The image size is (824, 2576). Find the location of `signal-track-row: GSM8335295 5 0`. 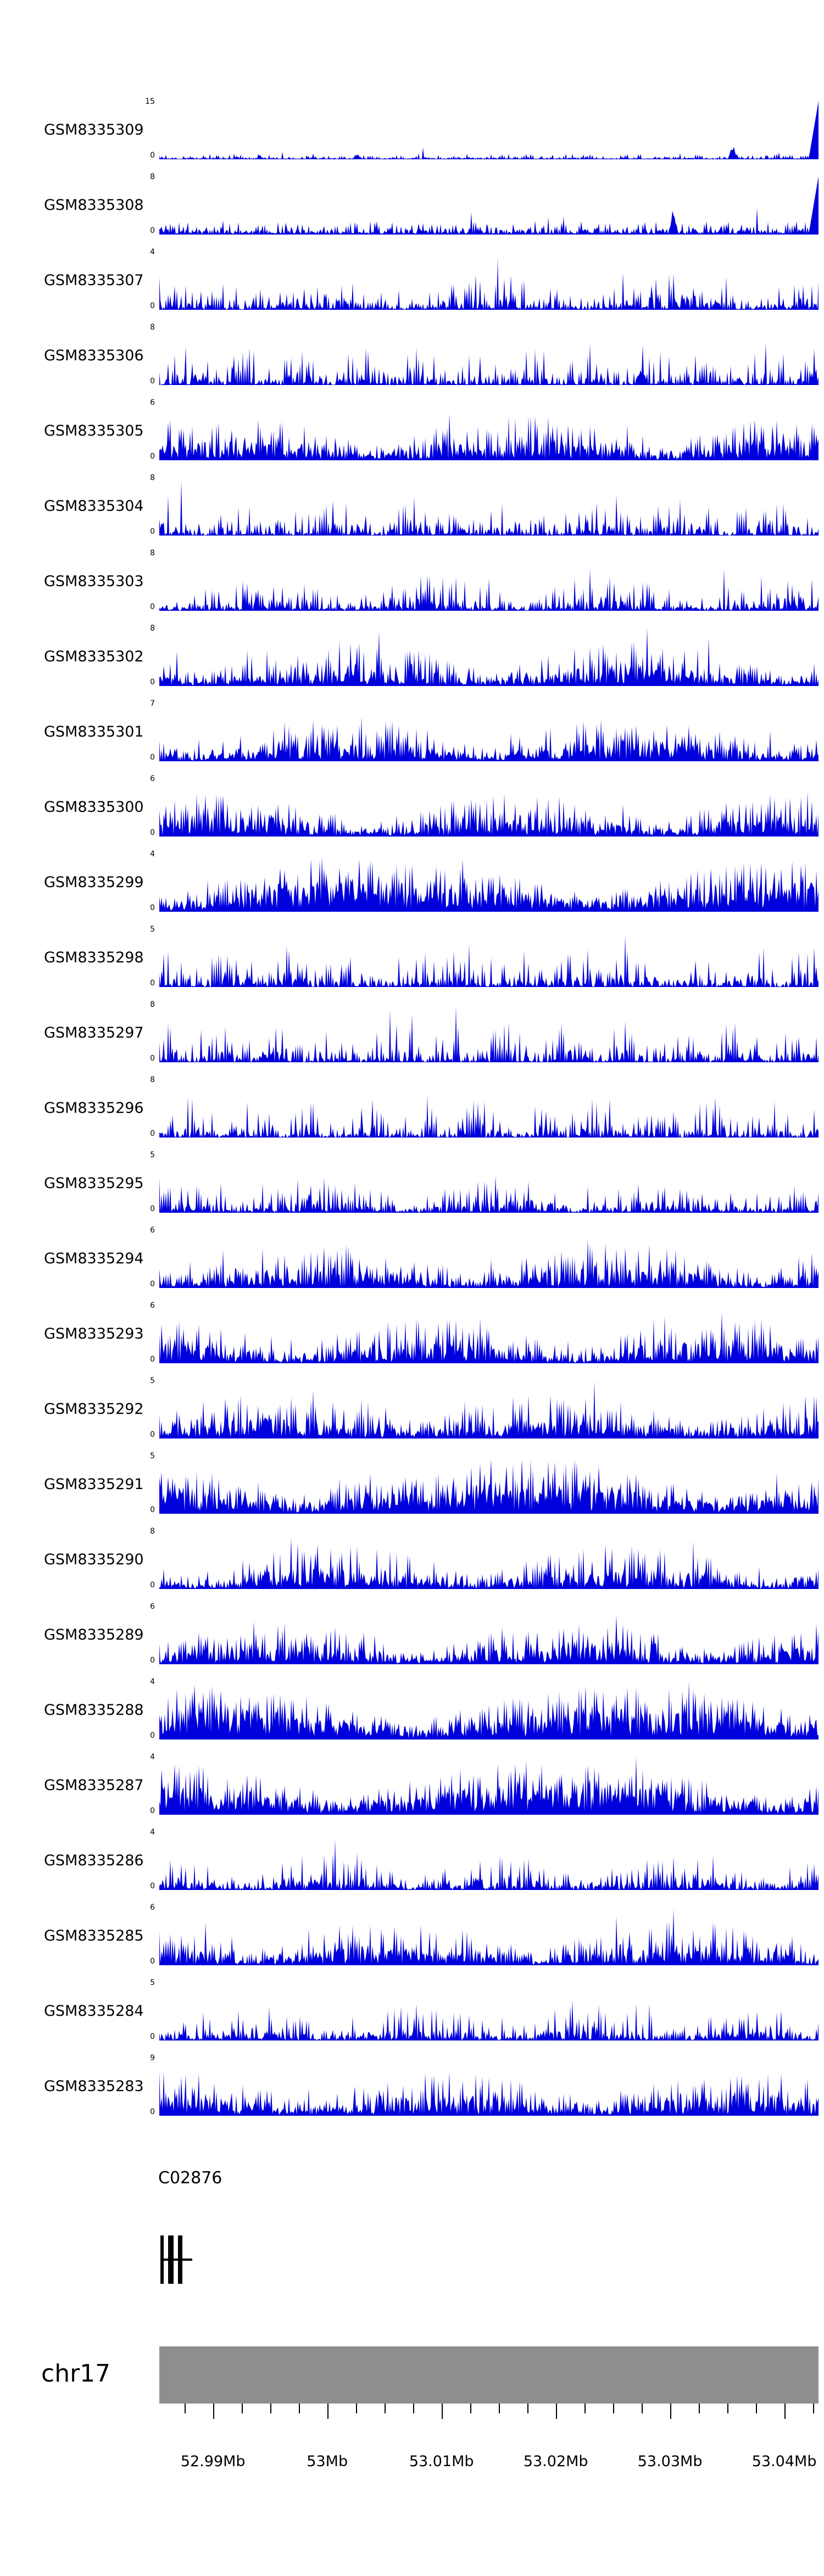

signal-track-row: GSM8335295 5 0 is located at coordinates (412, 1183).